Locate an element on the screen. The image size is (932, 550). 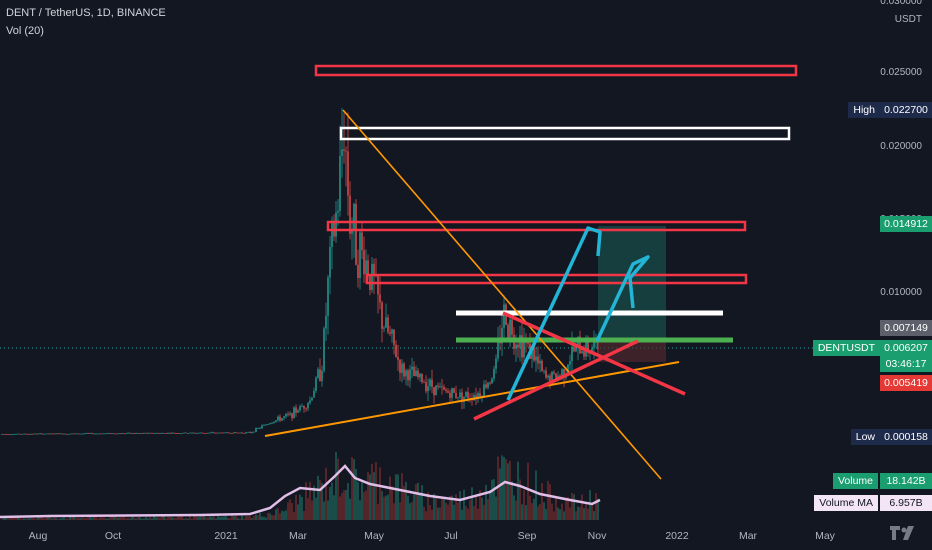
volume-ma-tag-value: 6.957B is located at coordinates (906, 503).